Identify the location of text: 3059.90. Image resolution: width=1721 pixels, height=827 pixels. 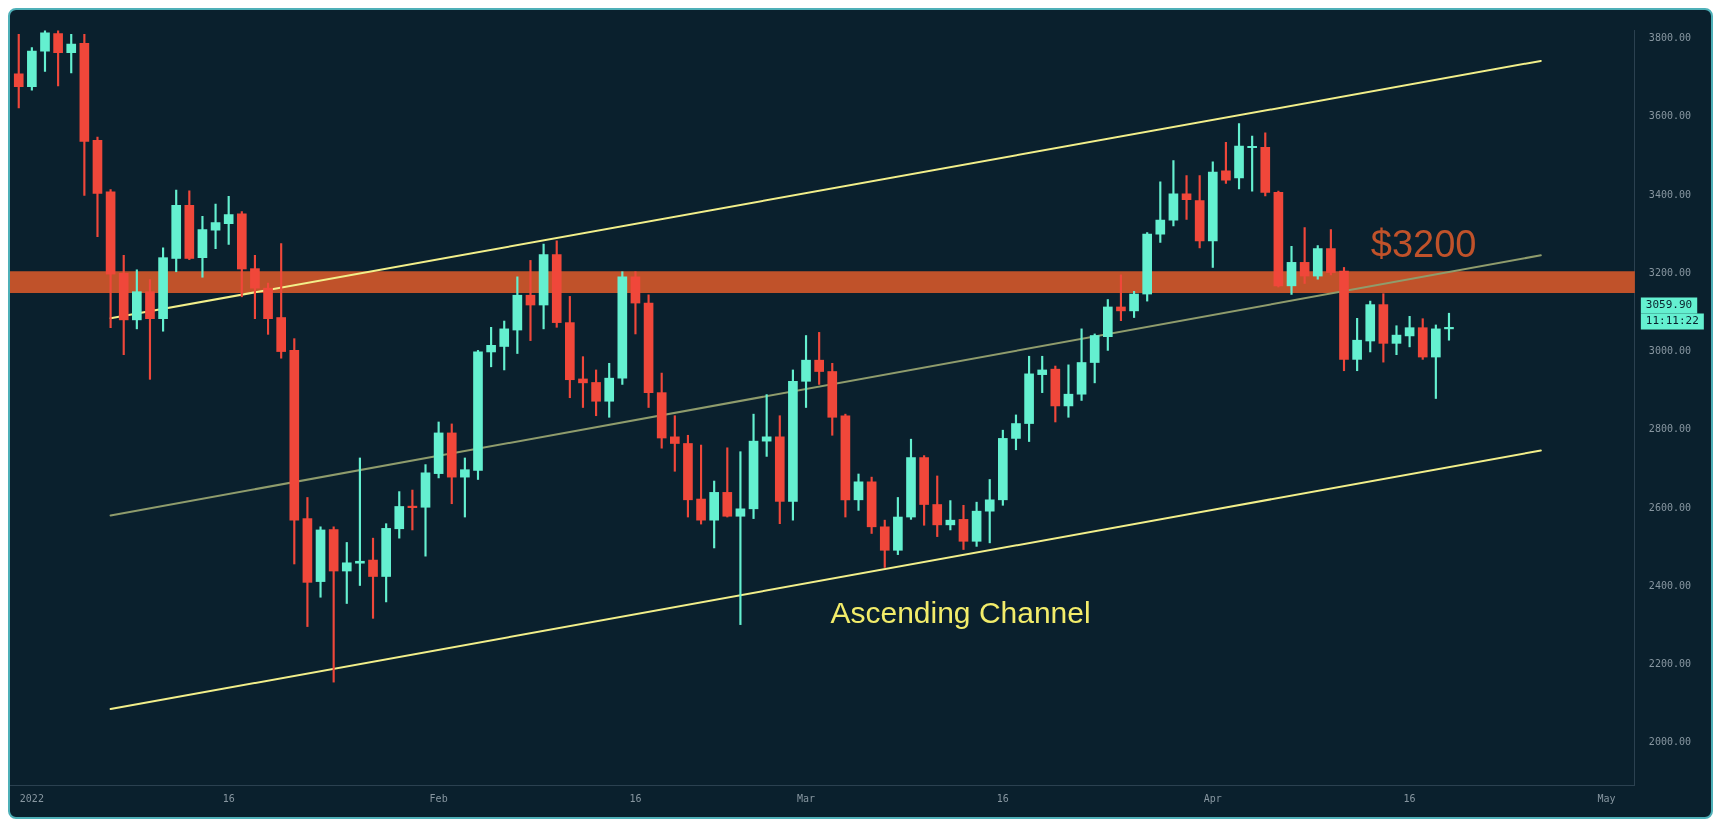
(1669, 305).